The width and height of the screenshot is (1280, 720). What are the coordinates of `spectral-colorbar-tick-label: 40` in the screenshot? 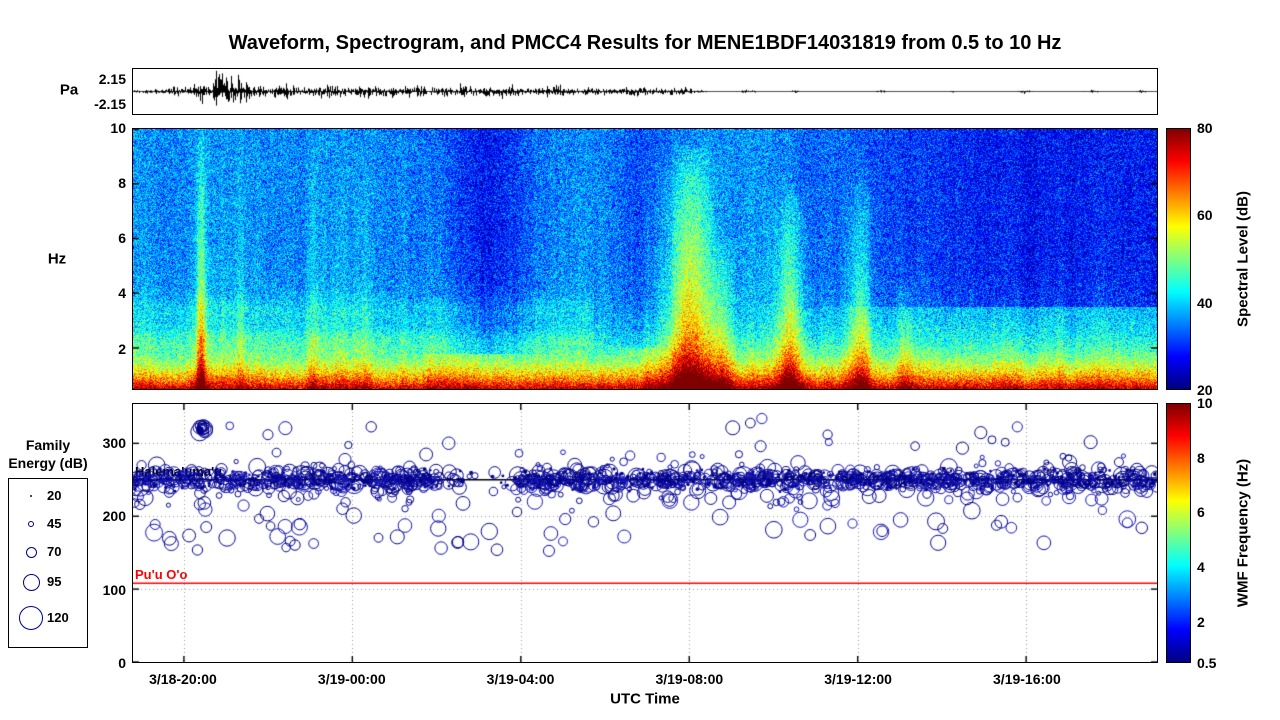 It's located at (1205, 302).